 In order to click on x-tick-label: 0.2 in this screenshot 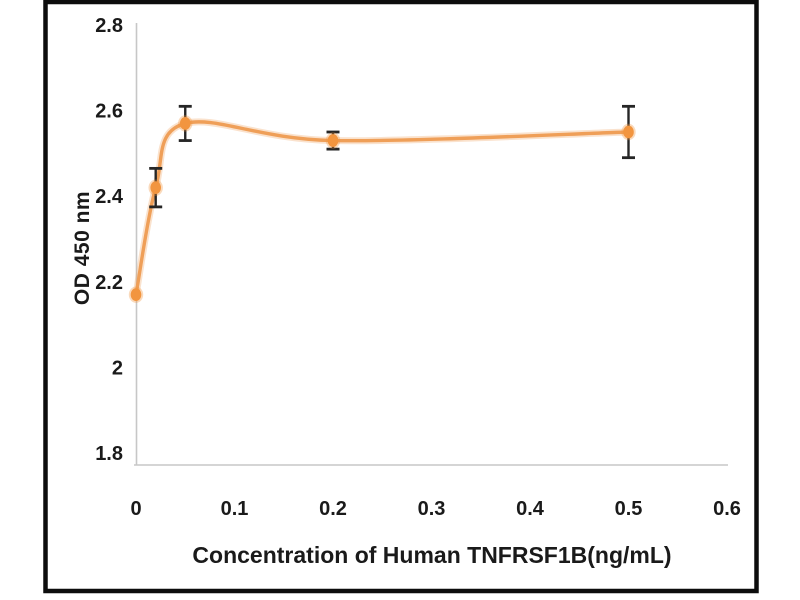, I will do `click(333, 509)`.